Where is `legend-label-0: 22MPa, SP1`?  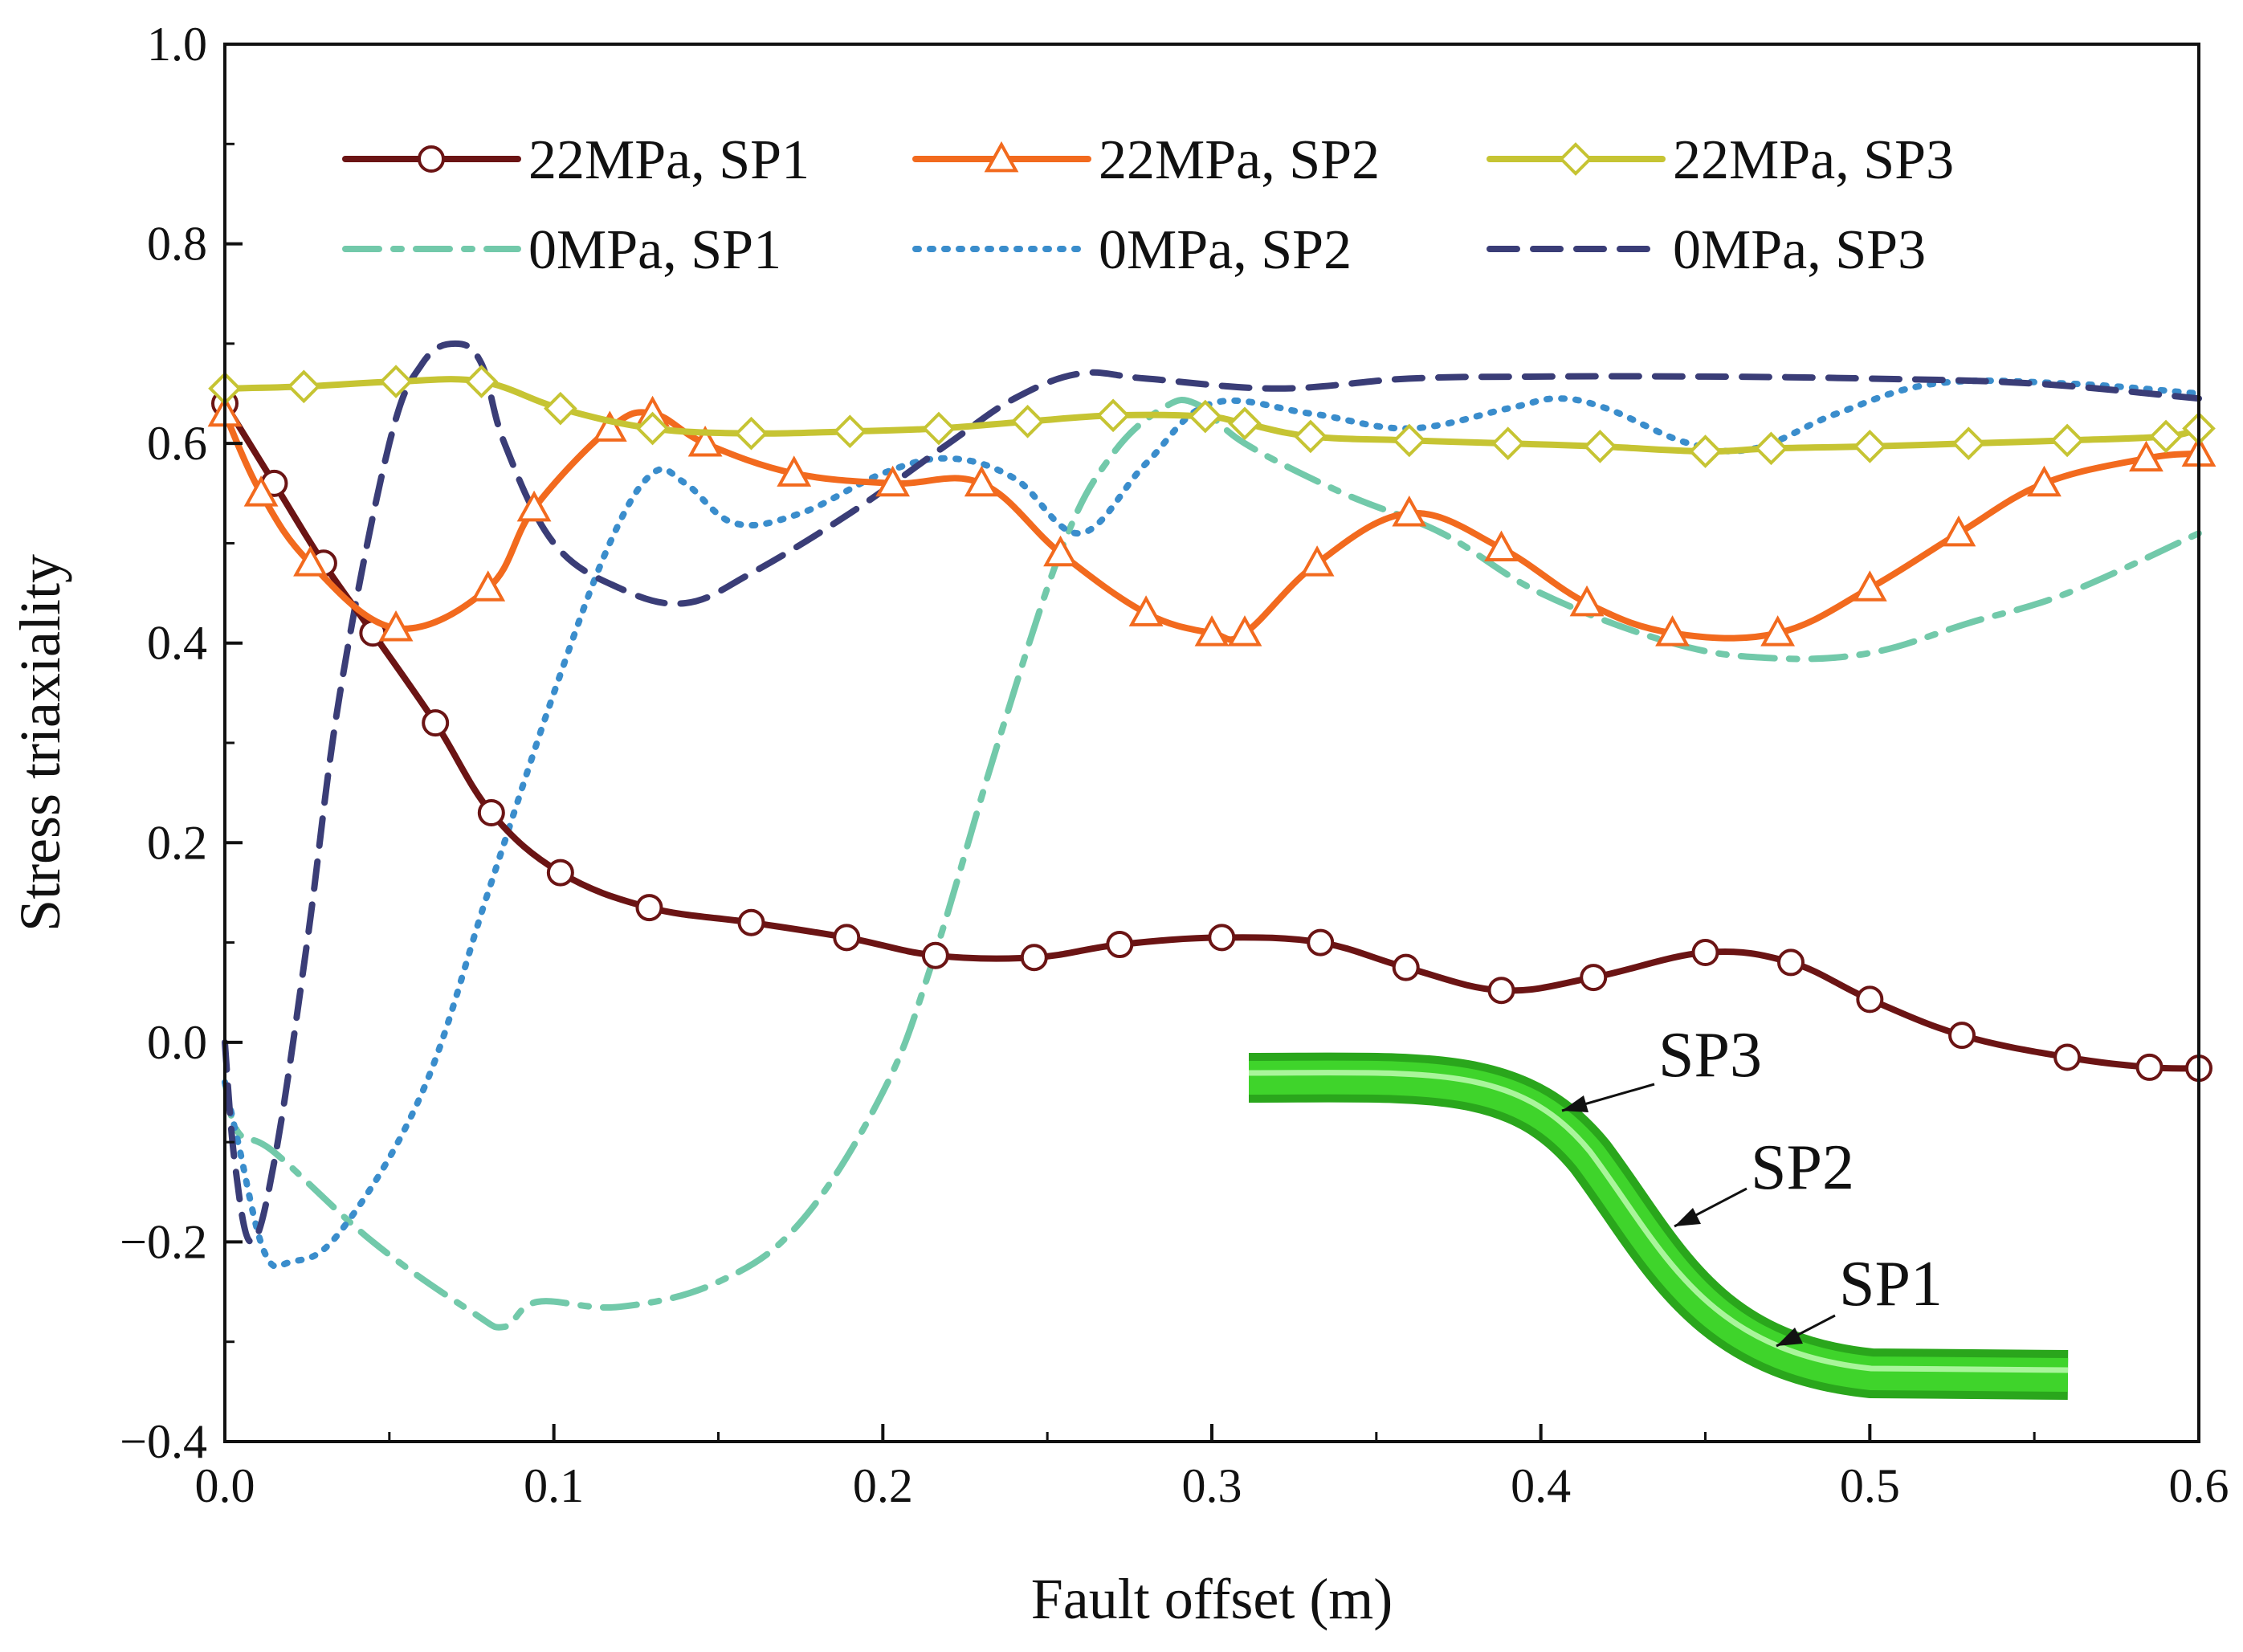
legend-label-0: 22MPa, SP1 is located at coordinates (669, 160).